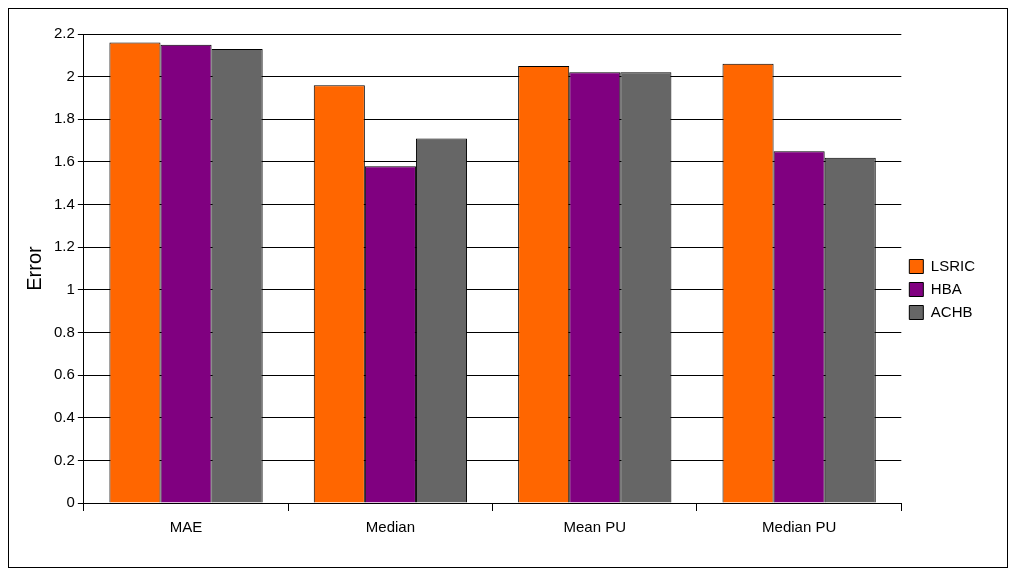 The image size is (1015, 576). What do you see at coordinates (64, 203) in the screenshot?
I see `y-tick-label: 1.4` at bounding box center [64, 203].